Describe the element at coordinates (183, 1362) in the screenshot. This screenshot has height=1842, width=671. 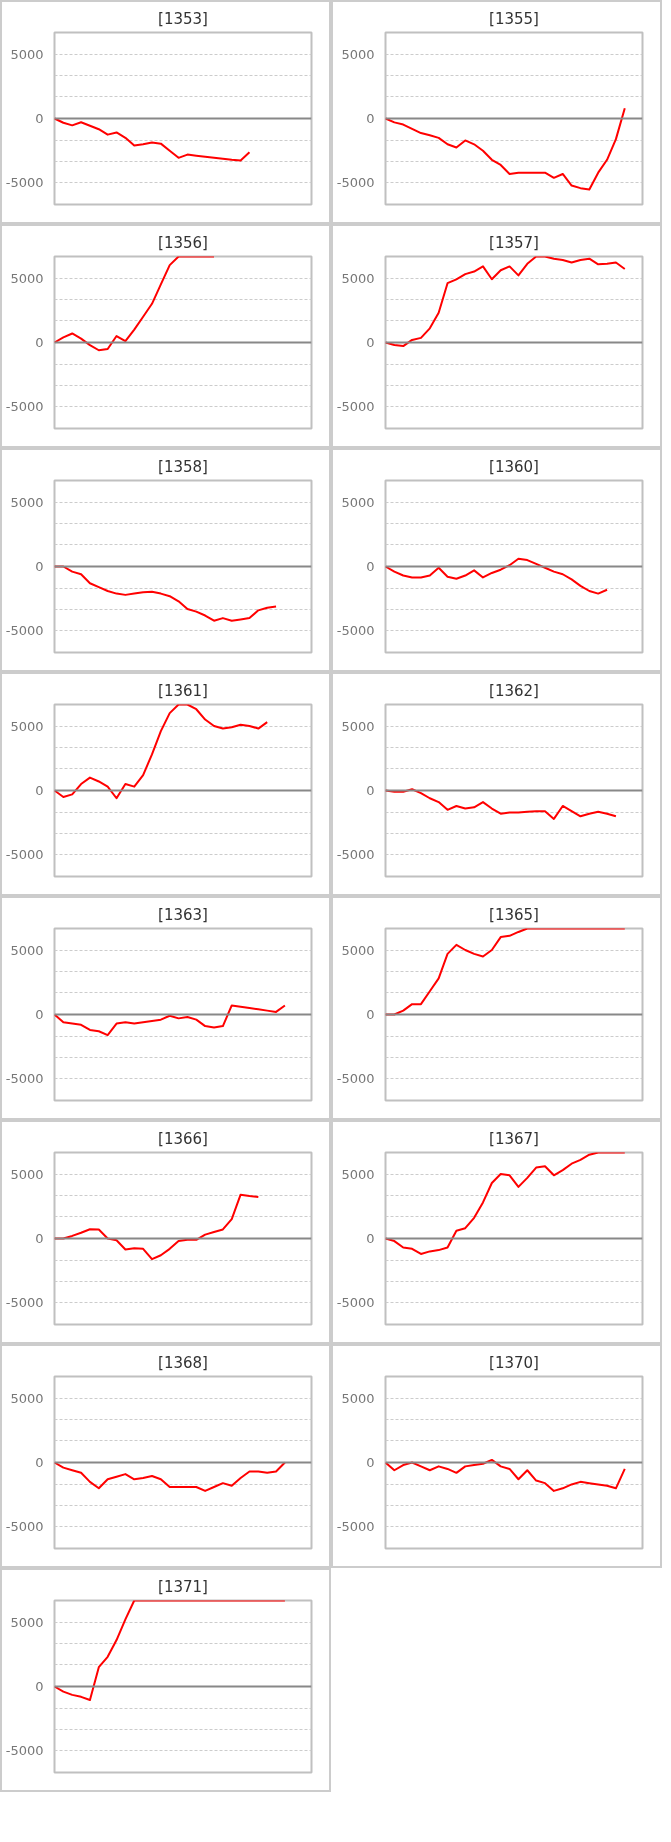
I see `chart-title: [1368]` at that location.